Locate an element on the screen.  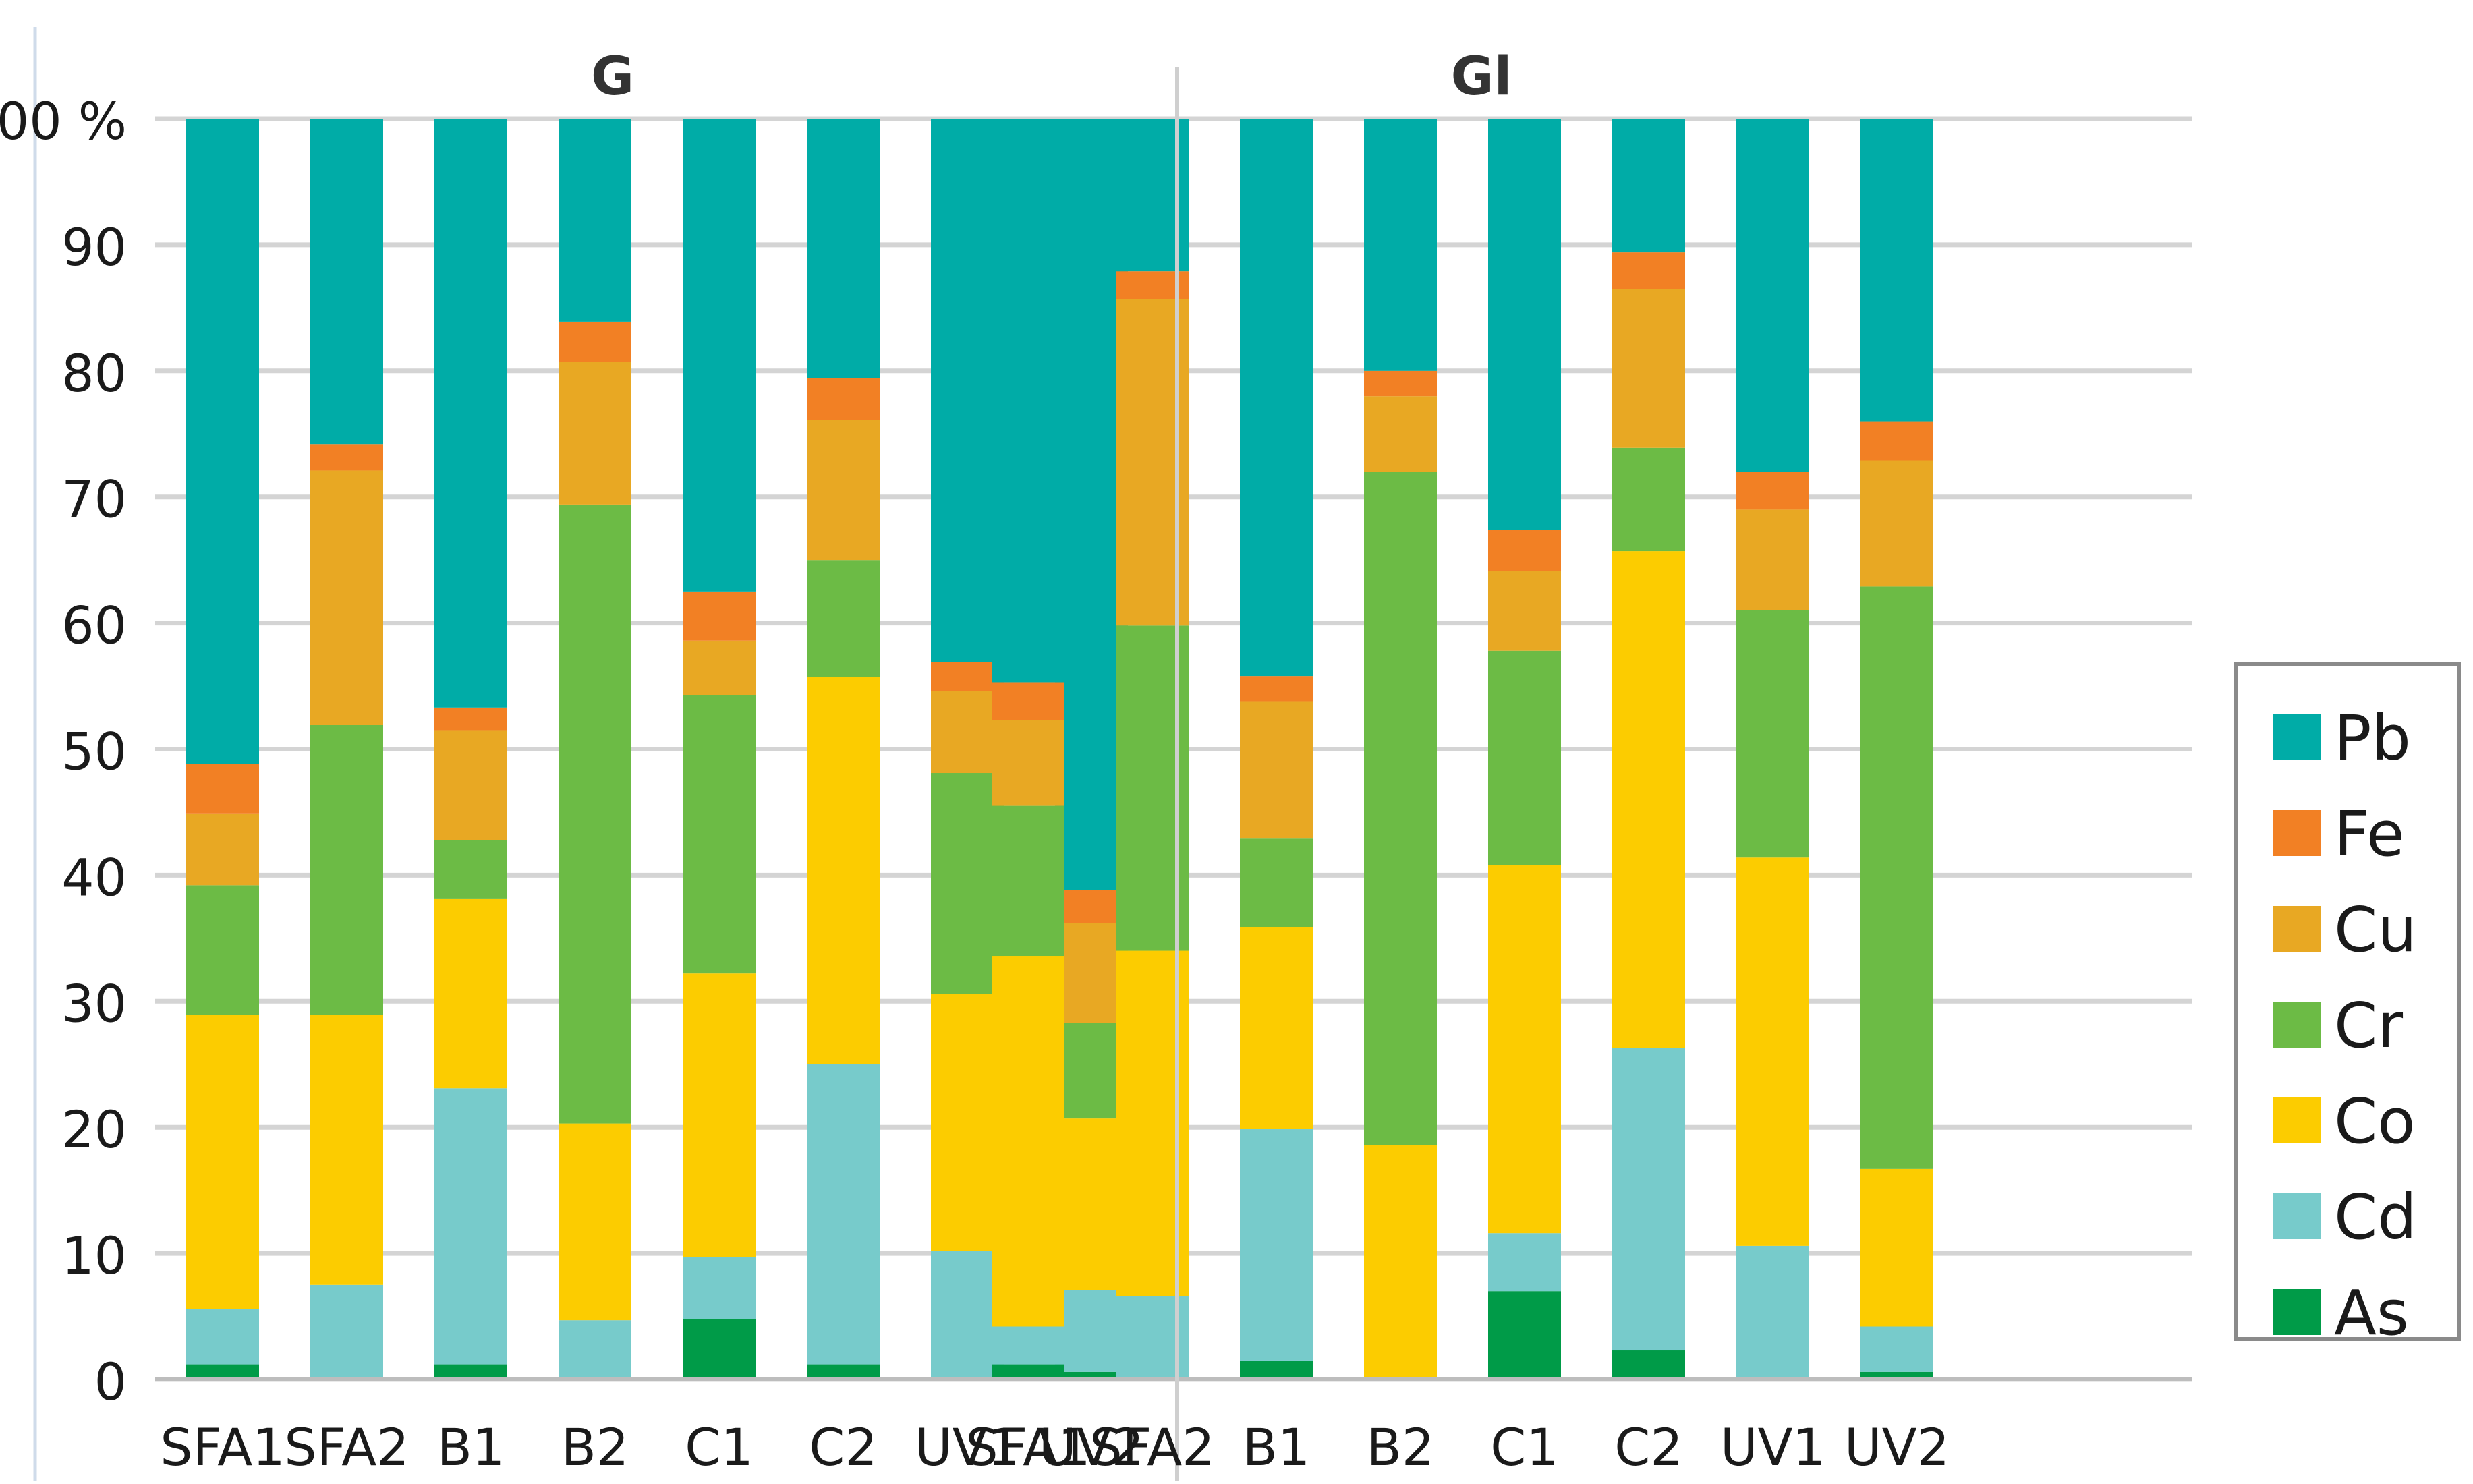
y-tick-label: 20 is located at coordinates (94, 1130).